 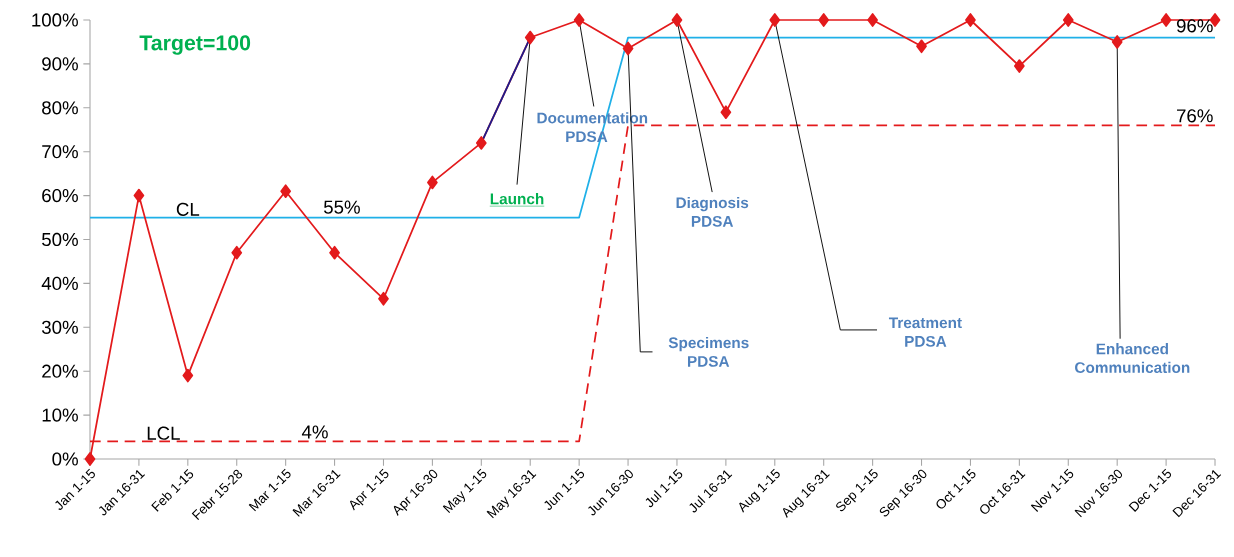 What do you see at coordinates (1194, 26) in the screenshot?
I see `annotation: 96%` at bounding box center [1194, 26].